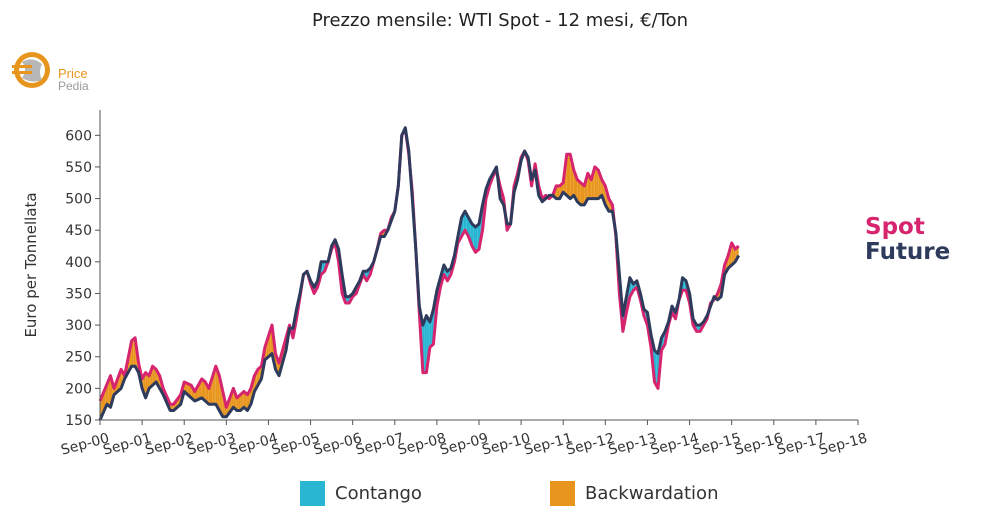  I want to click on spot-end-label: Spot, so click(895, 227).